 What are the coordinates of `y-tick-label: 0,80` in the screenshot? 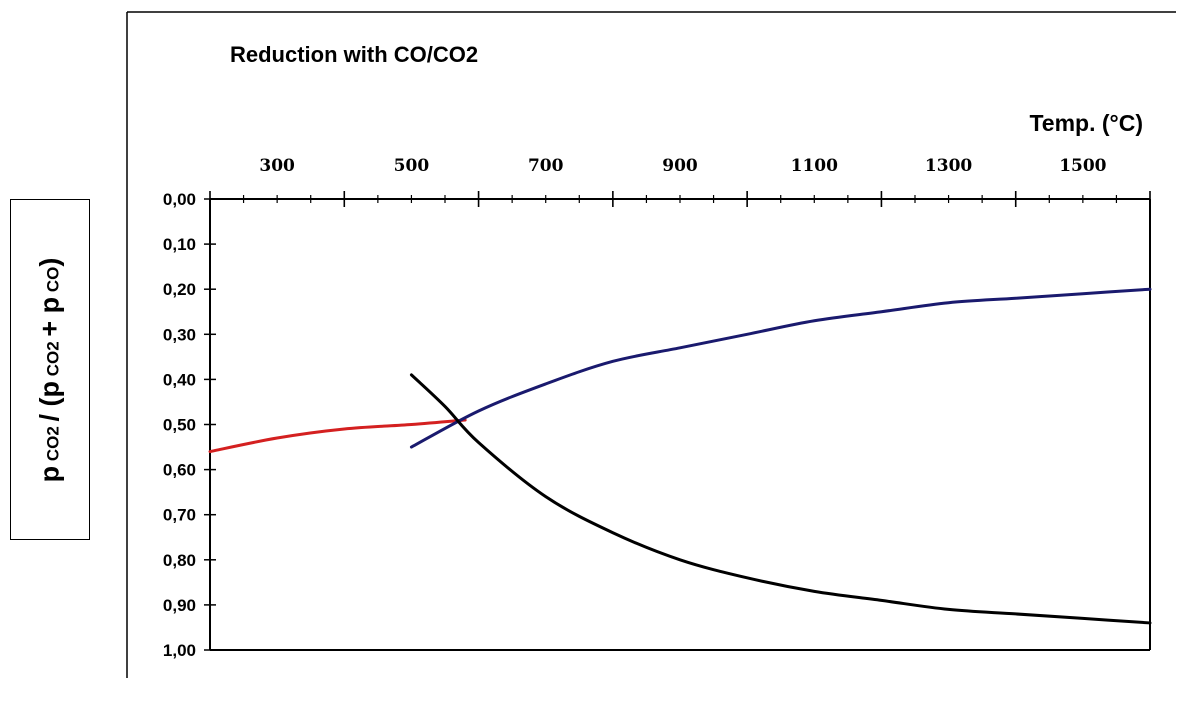 It's located at (179, 560).